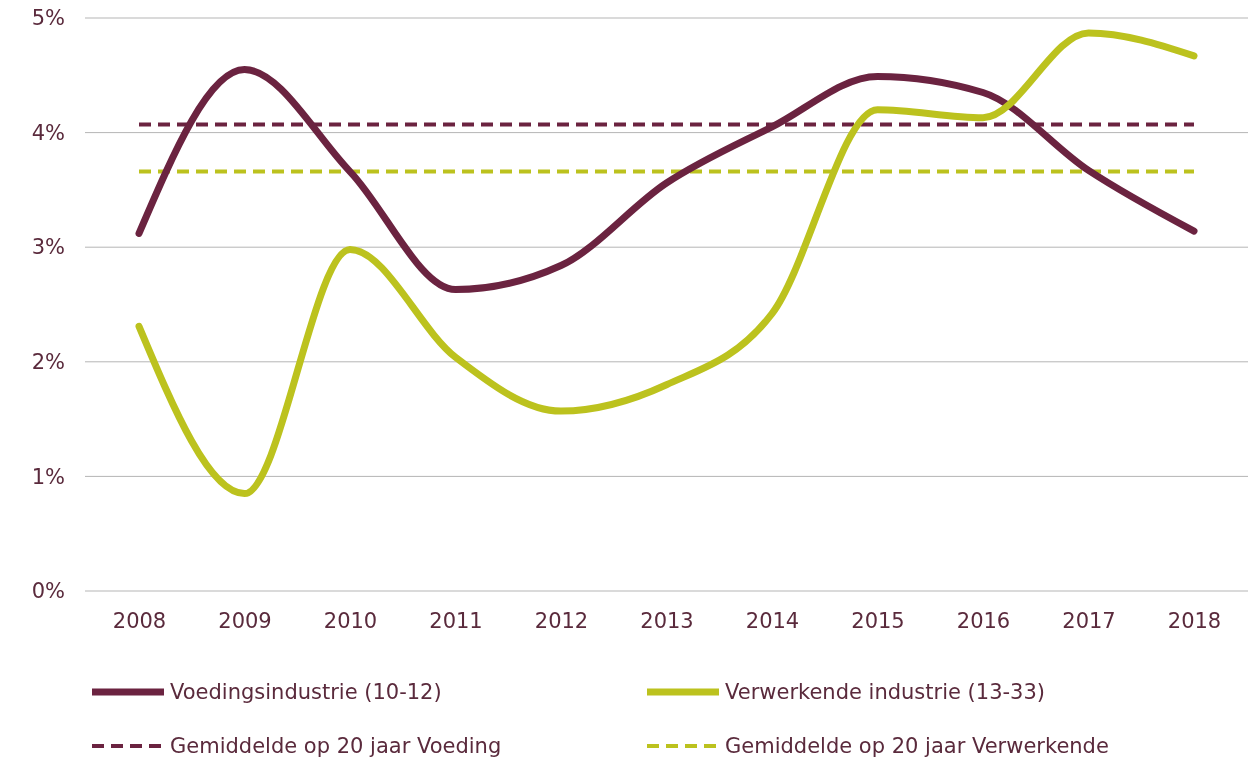 The image size is (1256, 761). What do you see at coordinates (48, 362) in the screenshot?
I see `y-tick-label: 2%` at bounding box center [48, 362].